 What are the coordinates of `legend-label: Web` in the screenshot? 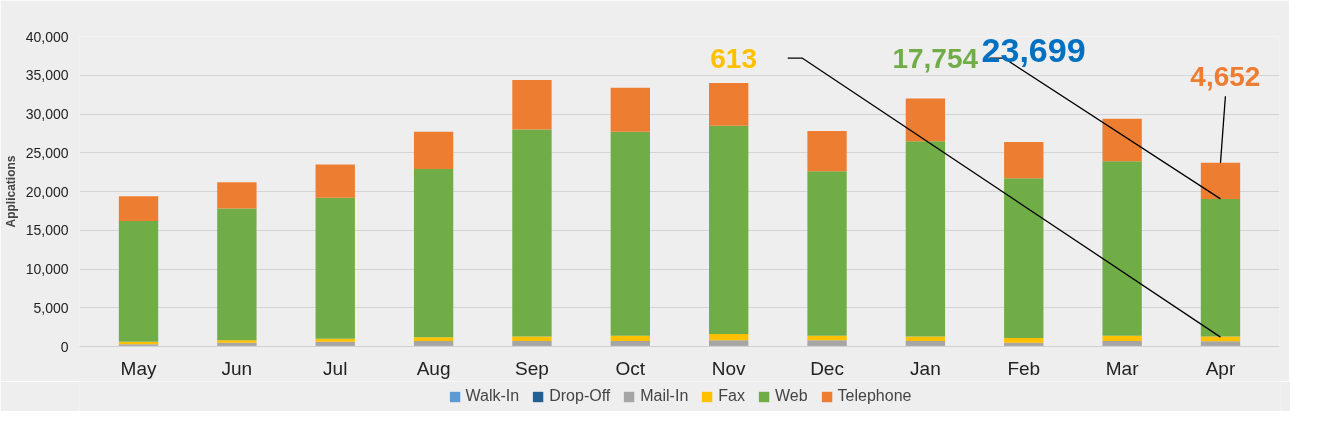 It's located at (791, 396).